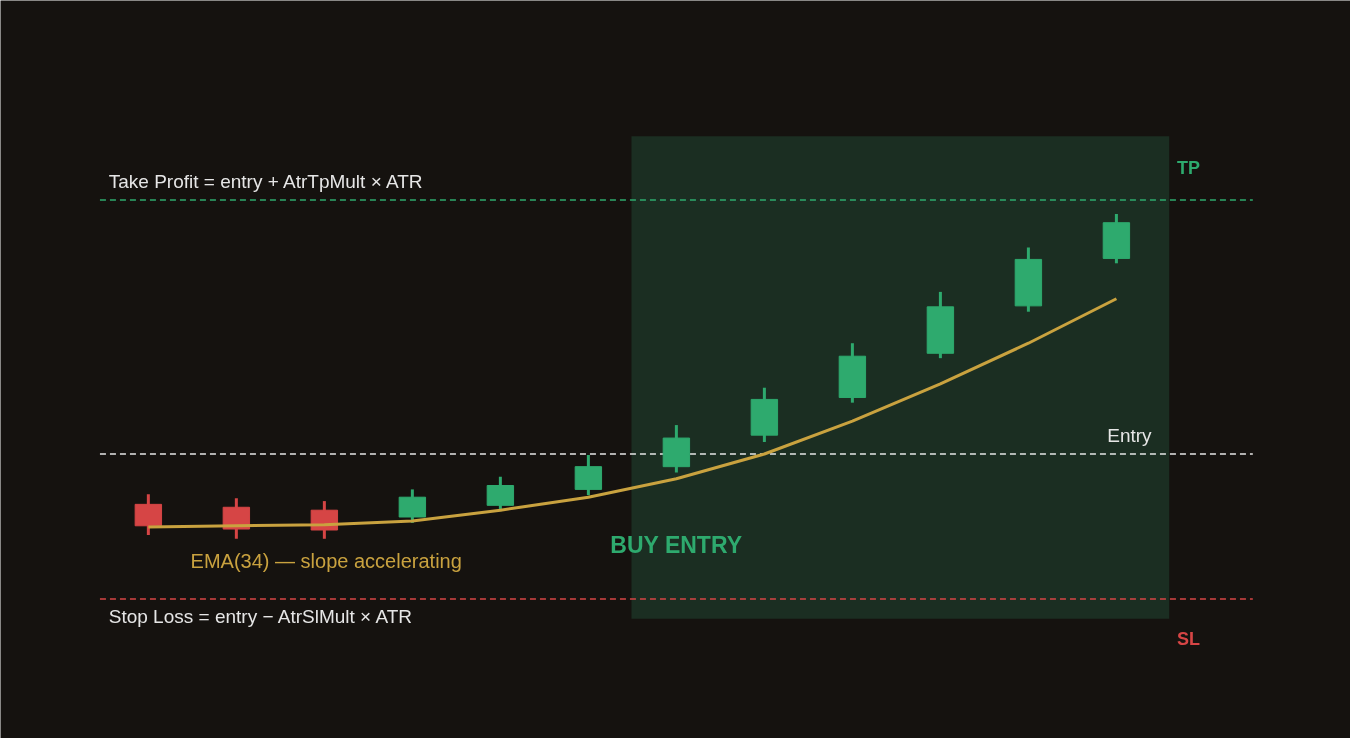 This screenshot has height=738, width=1350. What do you see at coordinates (265, 181) in the screenshot?
I see `ref-line-label: Take Profit = entry + AtrTpMult × ATR` at bounding box center [265, 181].